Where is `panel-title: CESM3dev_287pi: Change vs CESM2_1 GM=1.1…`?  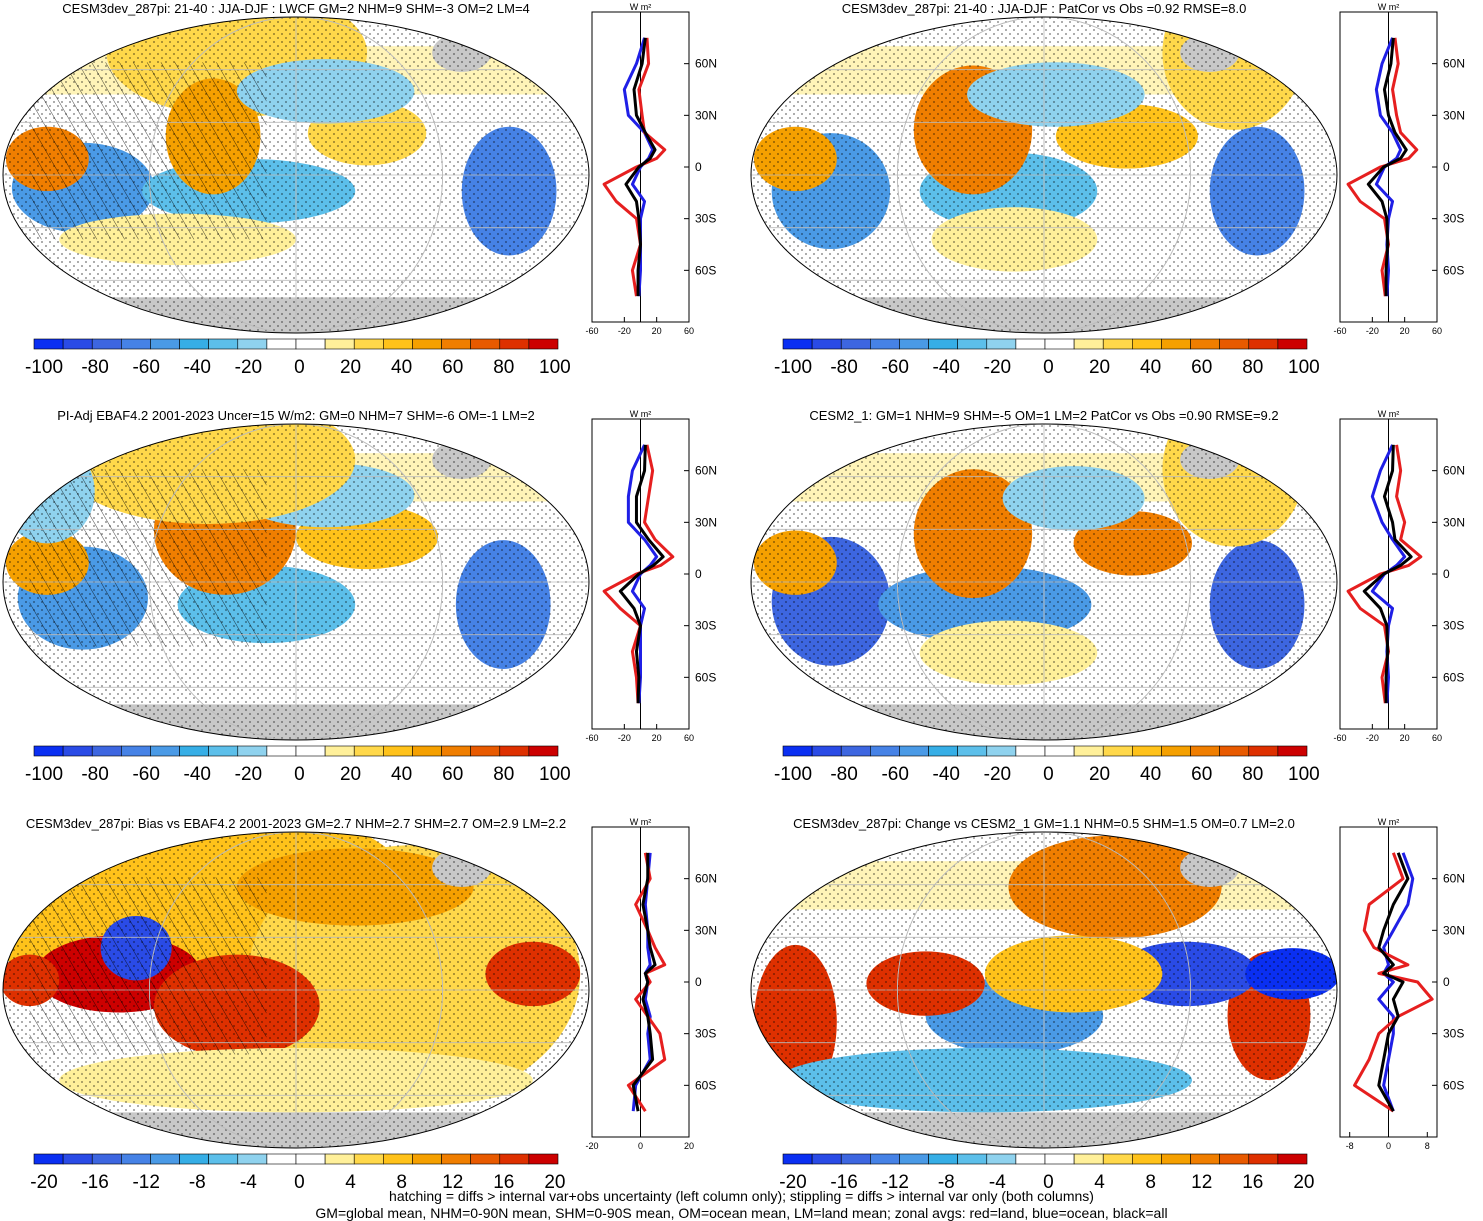
panel-title: CESM3dev_287pi: Change vs CESM2_1 GM=1.1… is located at coordinates (1044, 823).